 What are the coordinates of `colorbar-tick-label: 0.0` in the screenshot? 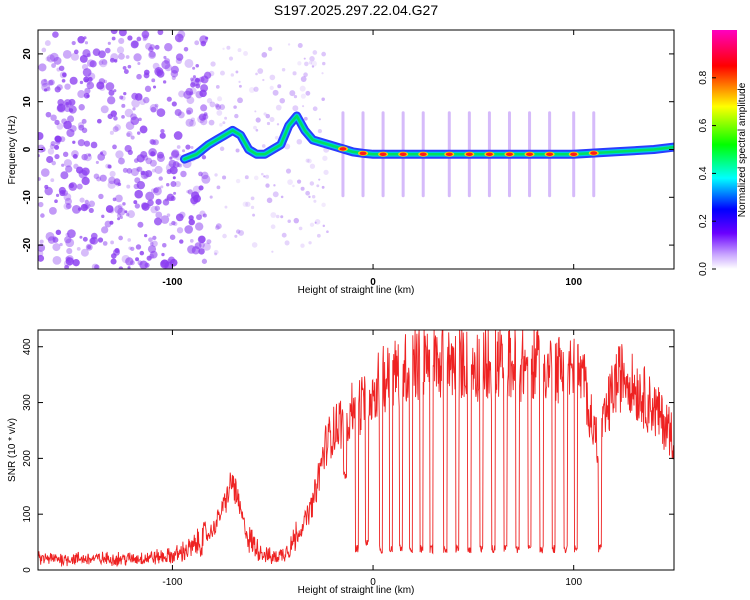 It's located at (703, 269).